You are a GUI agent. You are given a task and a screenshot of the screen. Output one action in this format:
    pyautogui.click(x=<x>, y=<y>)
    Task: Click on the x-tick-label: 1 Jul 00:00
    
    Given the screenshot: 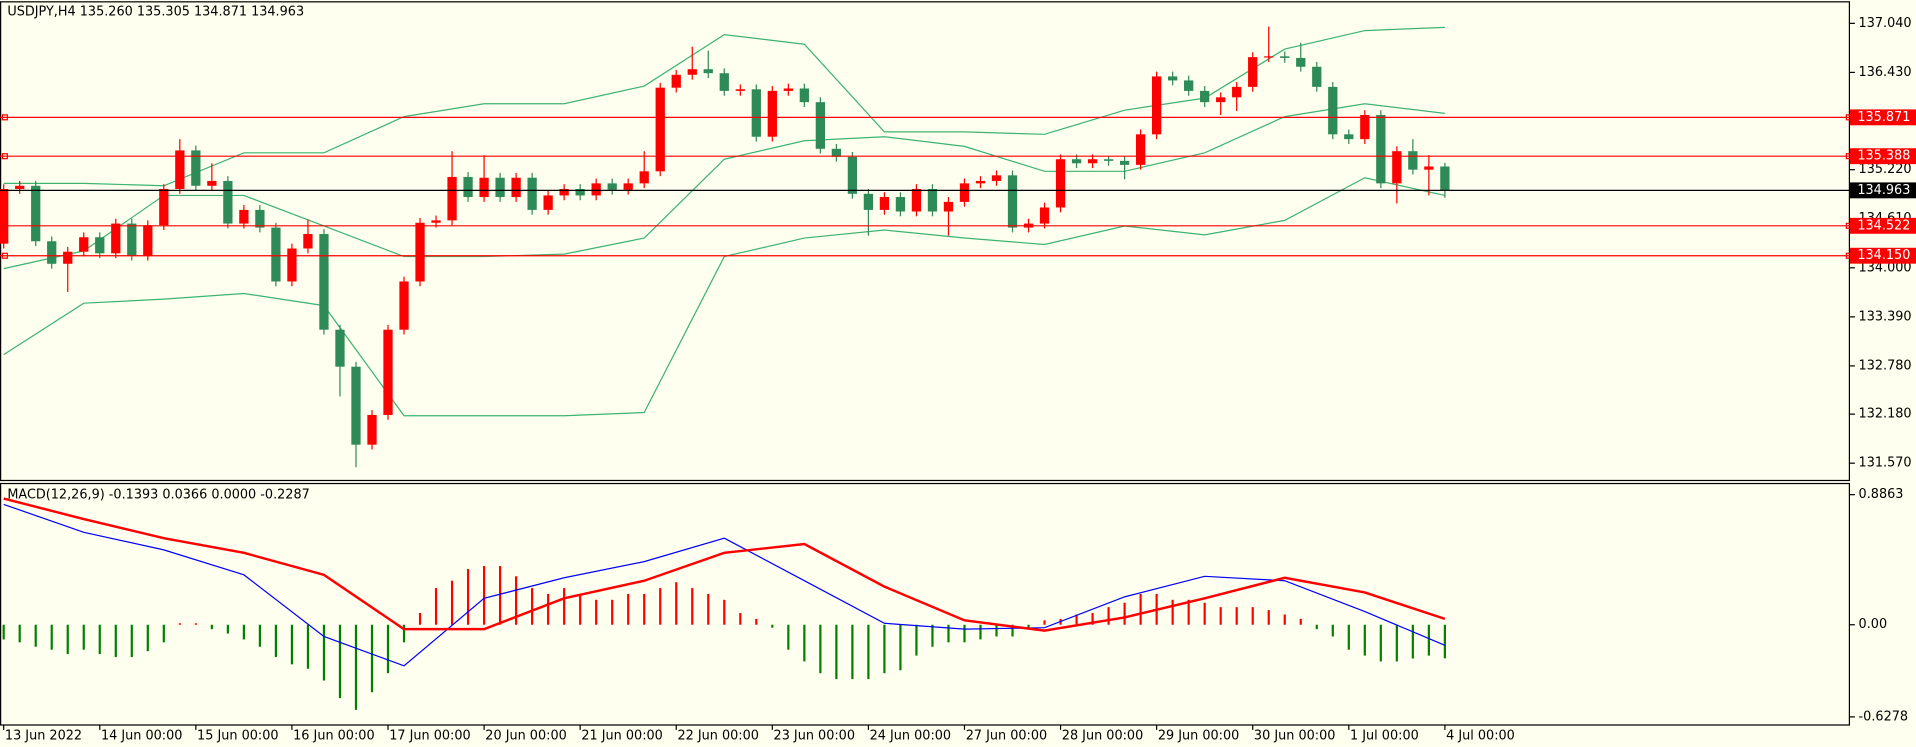 What is the action you would take?
    pyautogui.click(x=1384, y=735)
    